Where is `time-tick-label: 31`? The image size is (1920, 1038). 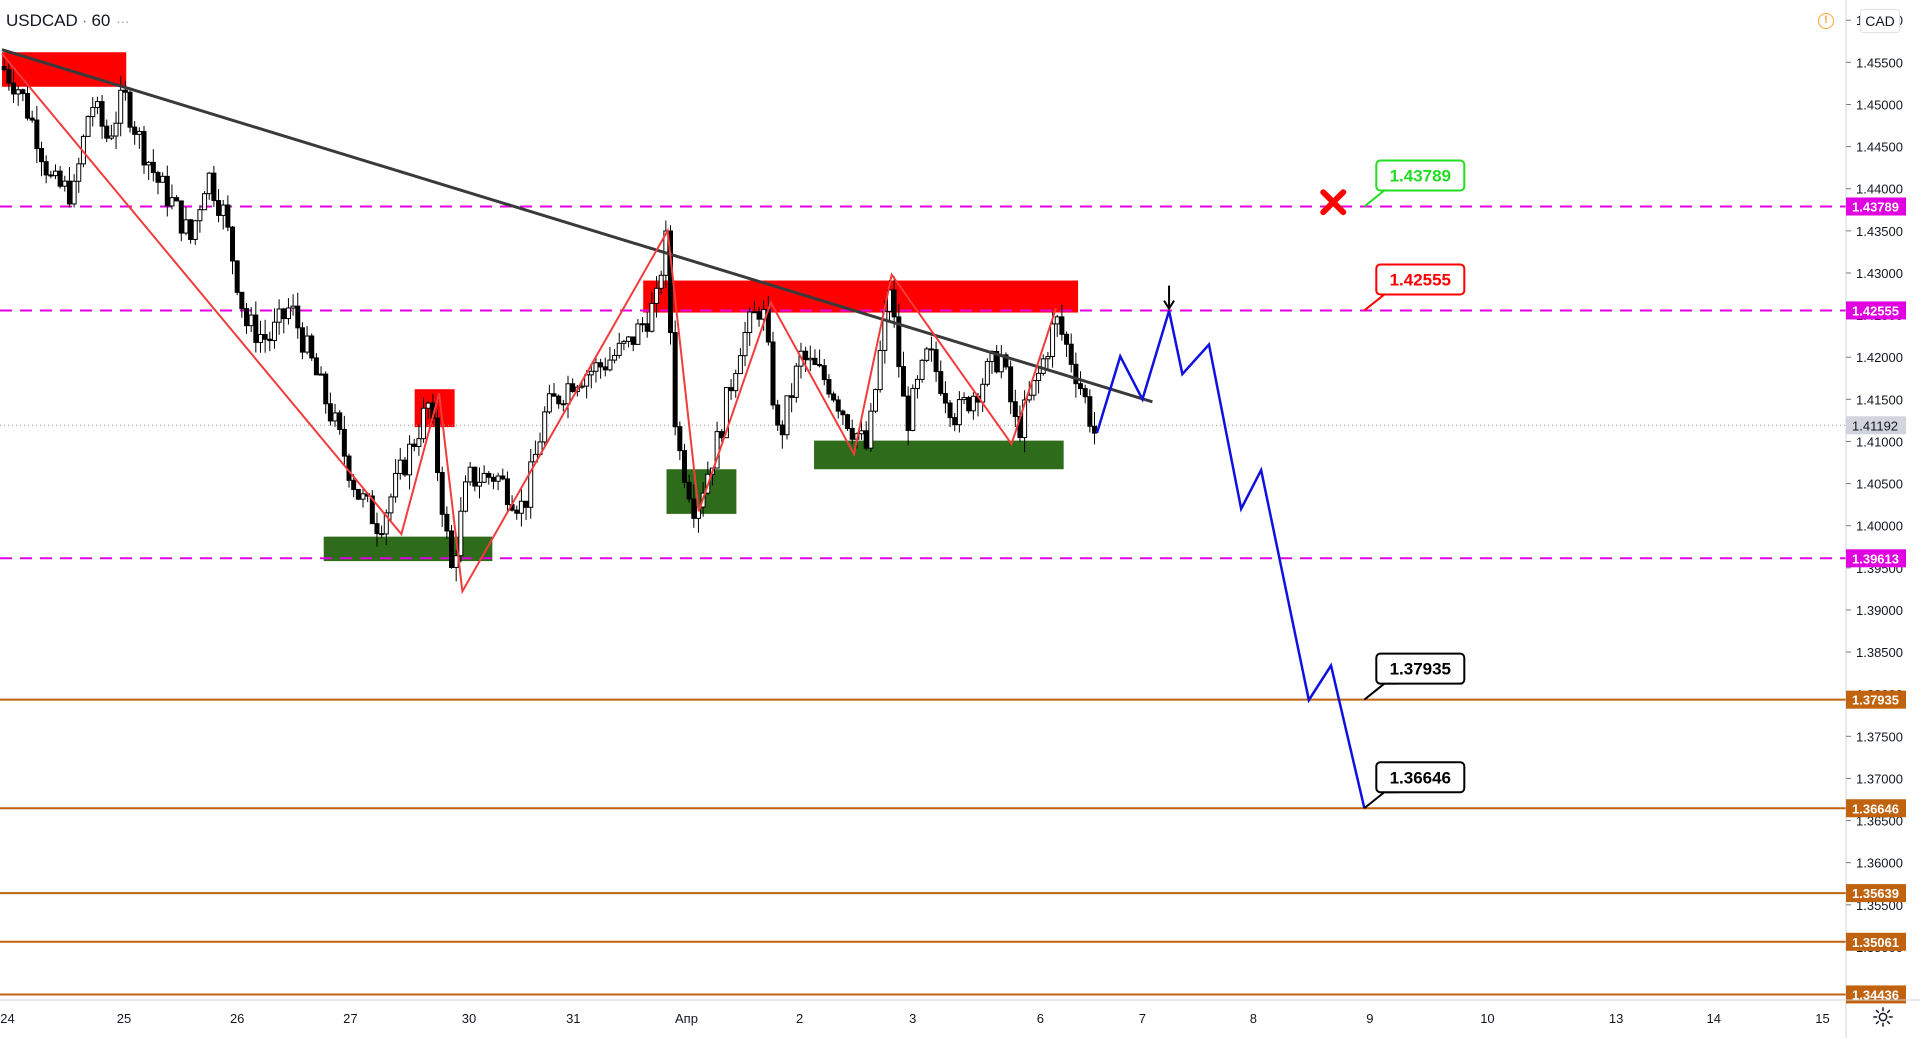 time-tick-label: 31 is located at coordinates (573, 1018).